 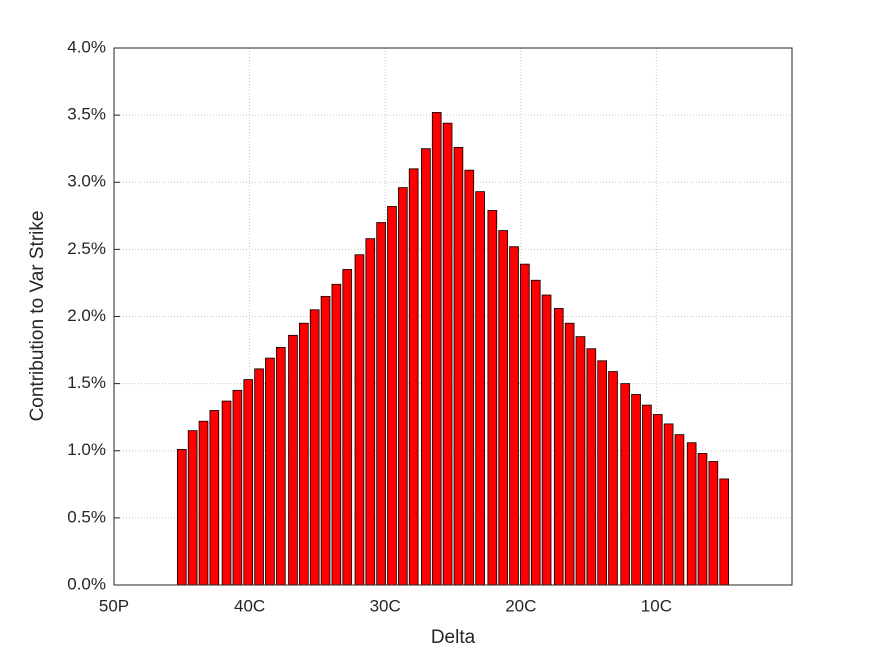 I want to click on x-tick-label: 30C, so click(x=385, y=605).